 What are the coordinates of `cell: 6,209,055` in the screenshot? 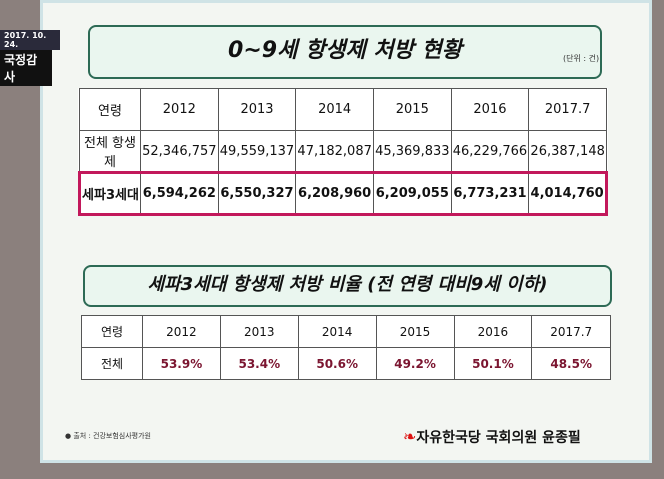 It's located at (412, 193).